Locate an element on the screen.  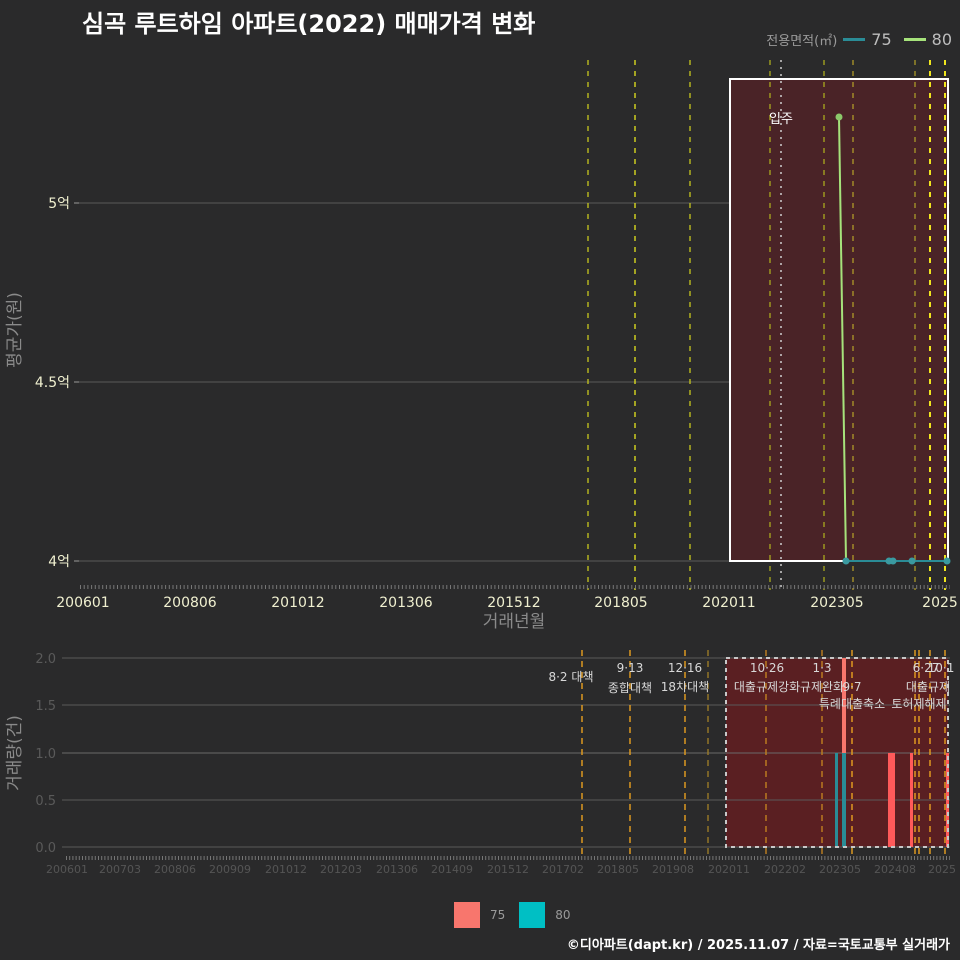
policy-date-5: 9·7 is located at coordinates (851, 687).